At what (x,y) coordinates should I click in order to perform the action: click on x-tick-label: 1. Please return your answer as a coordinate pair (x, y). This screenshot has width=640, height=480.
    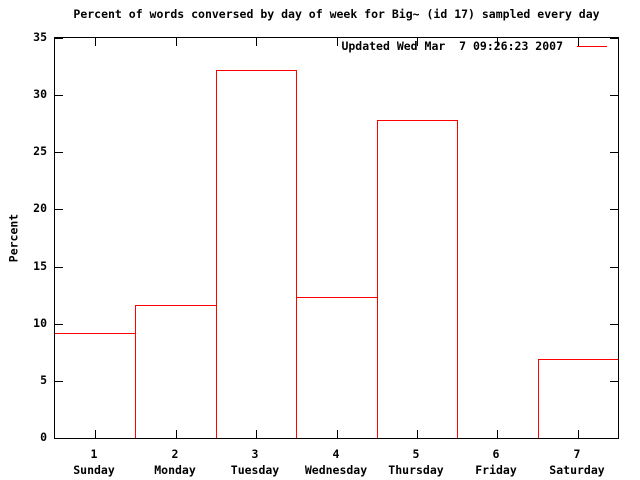
    Looking at the image, I should click on (94, 454).